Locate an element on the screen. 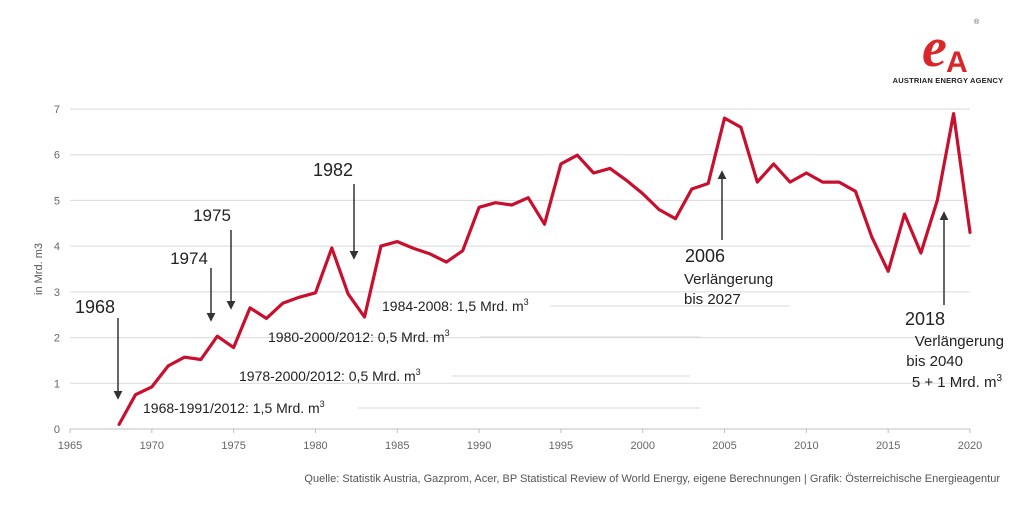 The height and width of the screenshot is (507, 1024). logo-wordmark: AUSTRIAN ENERGY AGENCY is located at coordinates (948, 80).